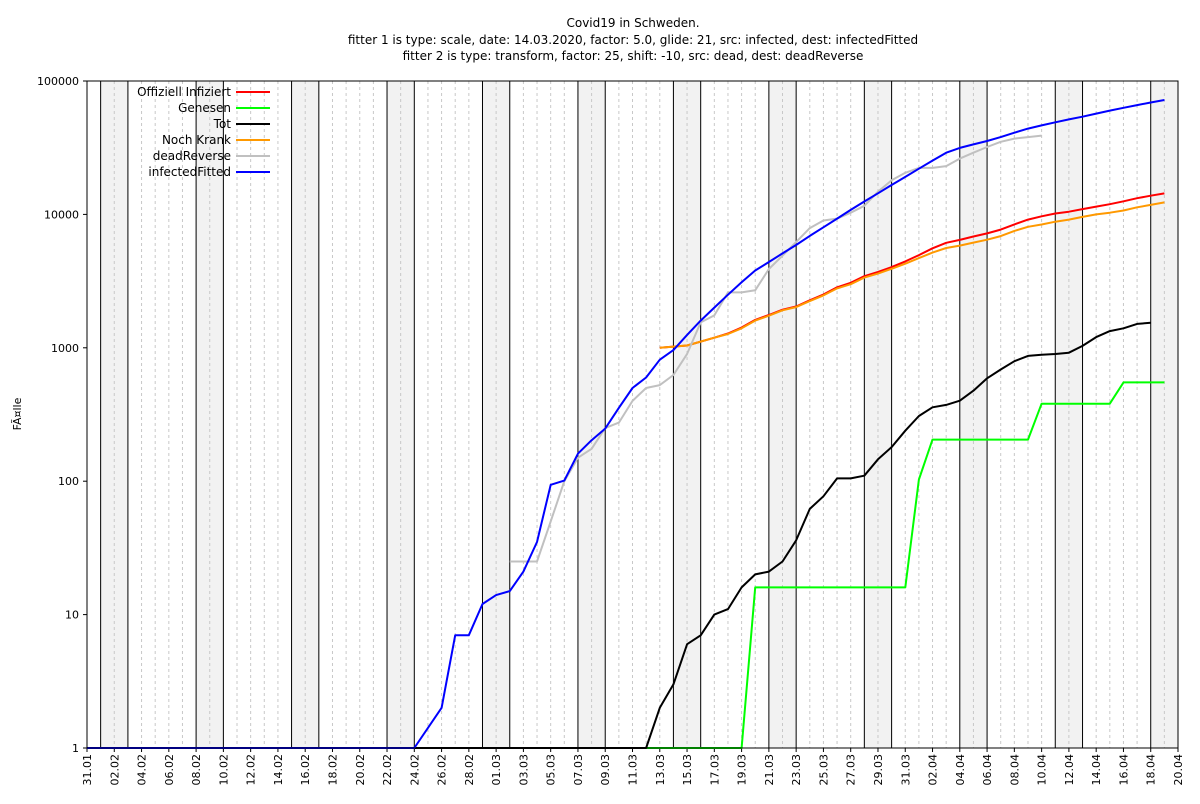 The image size is (1200, 804). I want to click on legend-label: Tot, so click(222, 124).